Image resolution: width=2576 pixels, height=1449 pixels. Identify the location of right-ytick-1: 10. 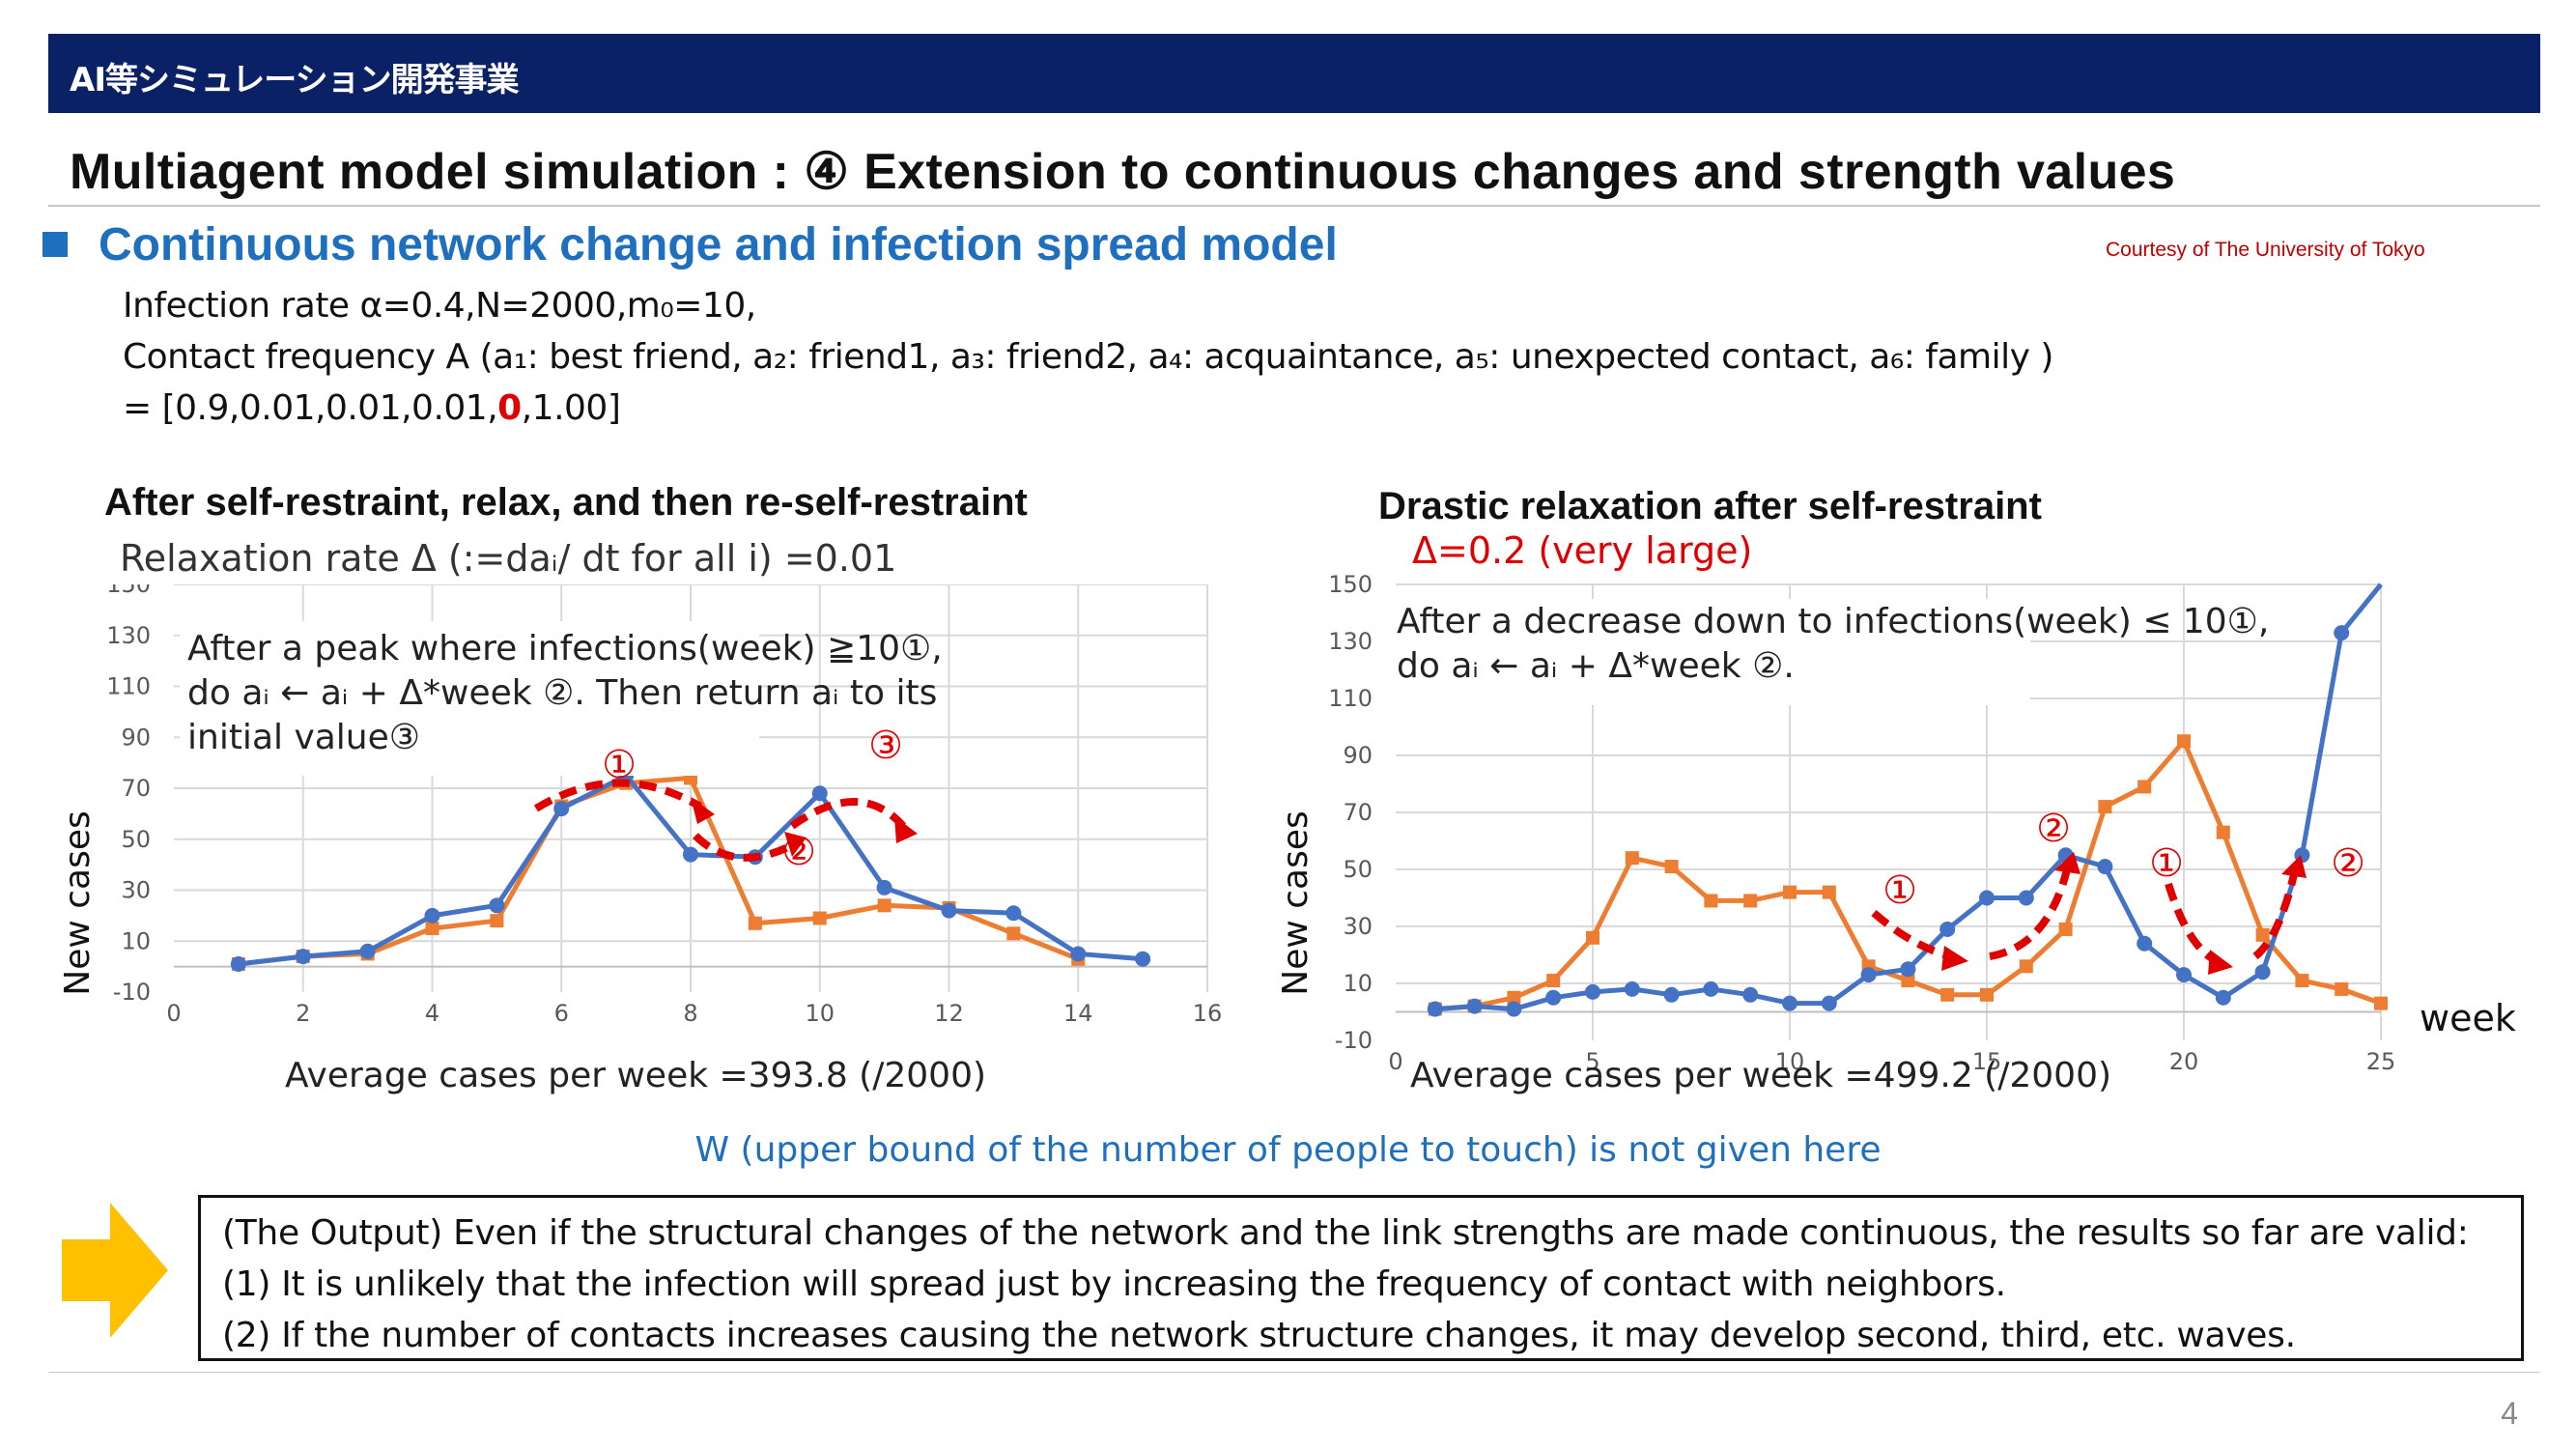
(1358, 983).